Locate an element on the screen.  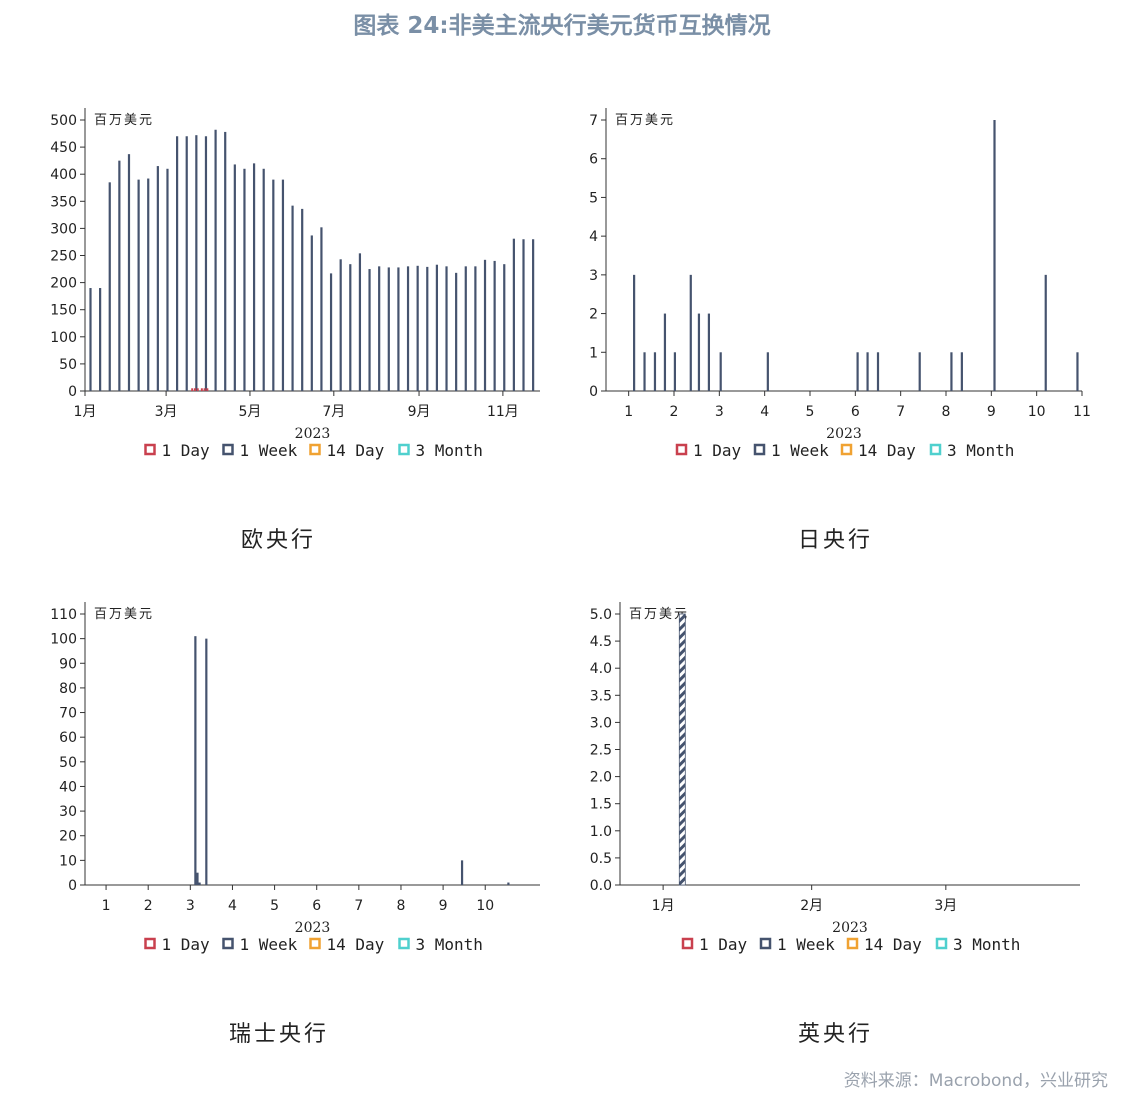
y-tick-label: 3 is located at coordinates (593, 276).